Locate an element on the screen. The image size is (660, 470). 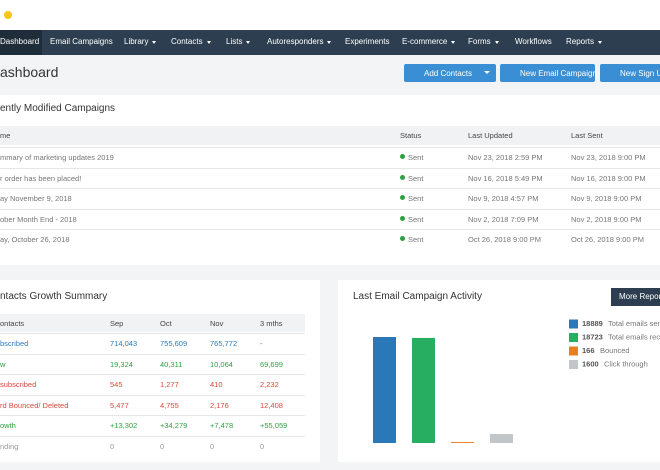
legend-value: 18723 is located at coordinates (592, 336).